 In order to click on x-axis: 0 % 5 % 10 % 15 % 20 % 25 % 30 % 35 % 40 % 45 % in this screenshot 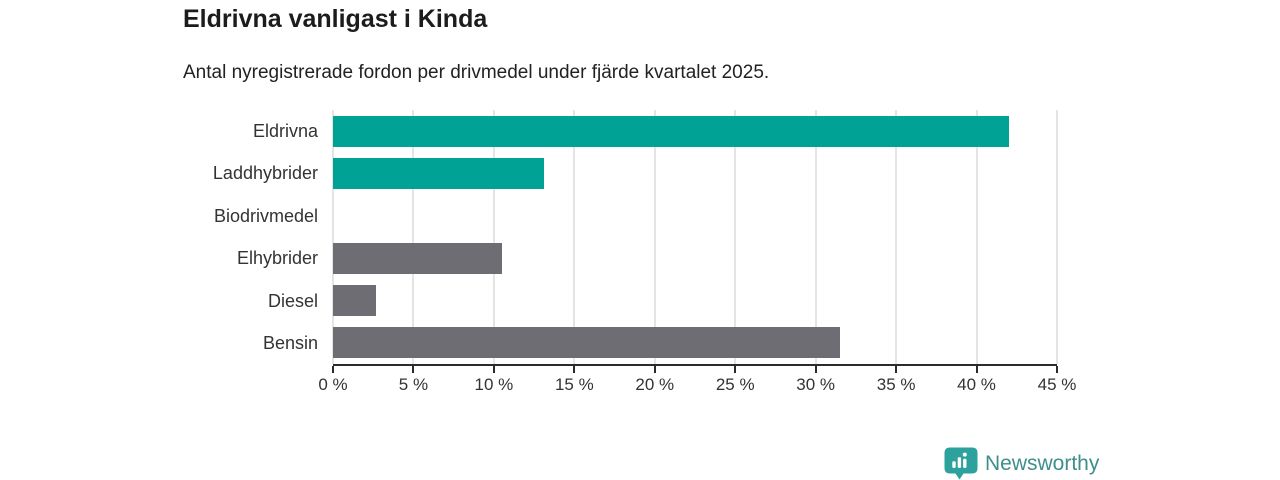, I will do `click(697, 383)`.